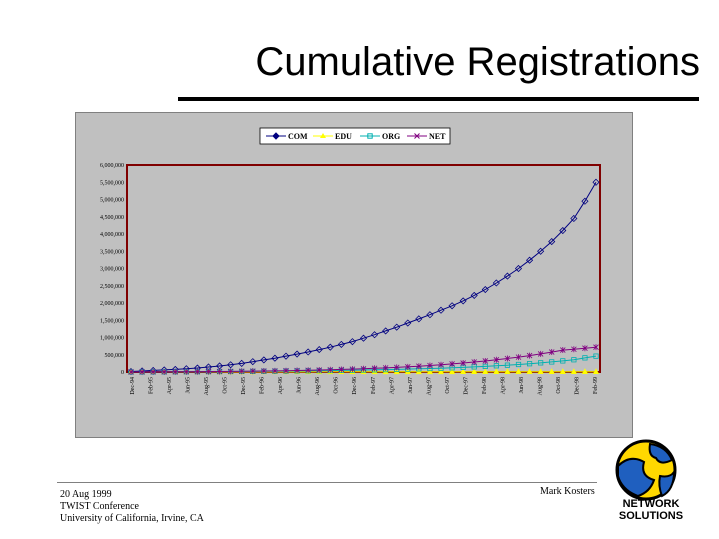  Describe the element at coordinates (133, 386) in the screenshot. I see `x-tick-label: Dec-94` at that location.